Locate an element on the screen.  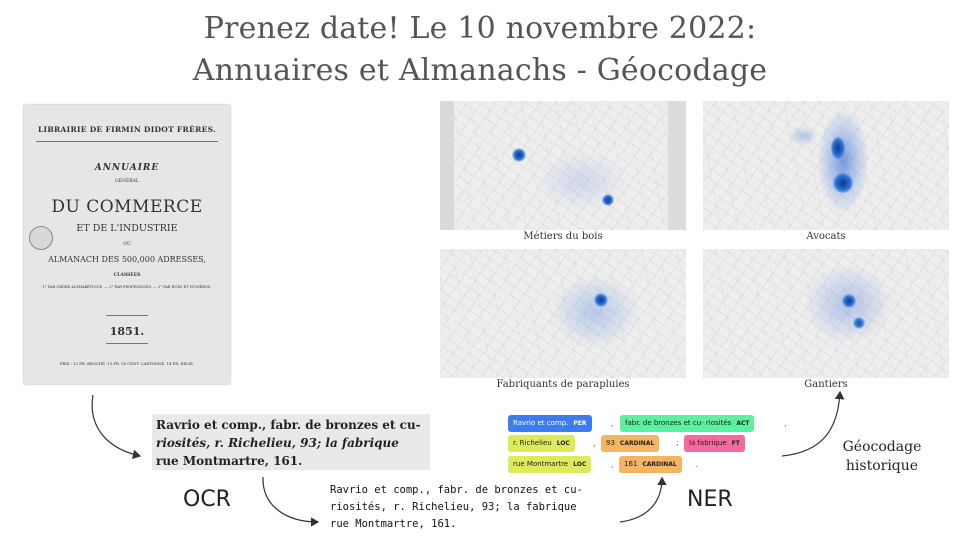
entity-text: la fabrique is located at coordinates (708, 443).